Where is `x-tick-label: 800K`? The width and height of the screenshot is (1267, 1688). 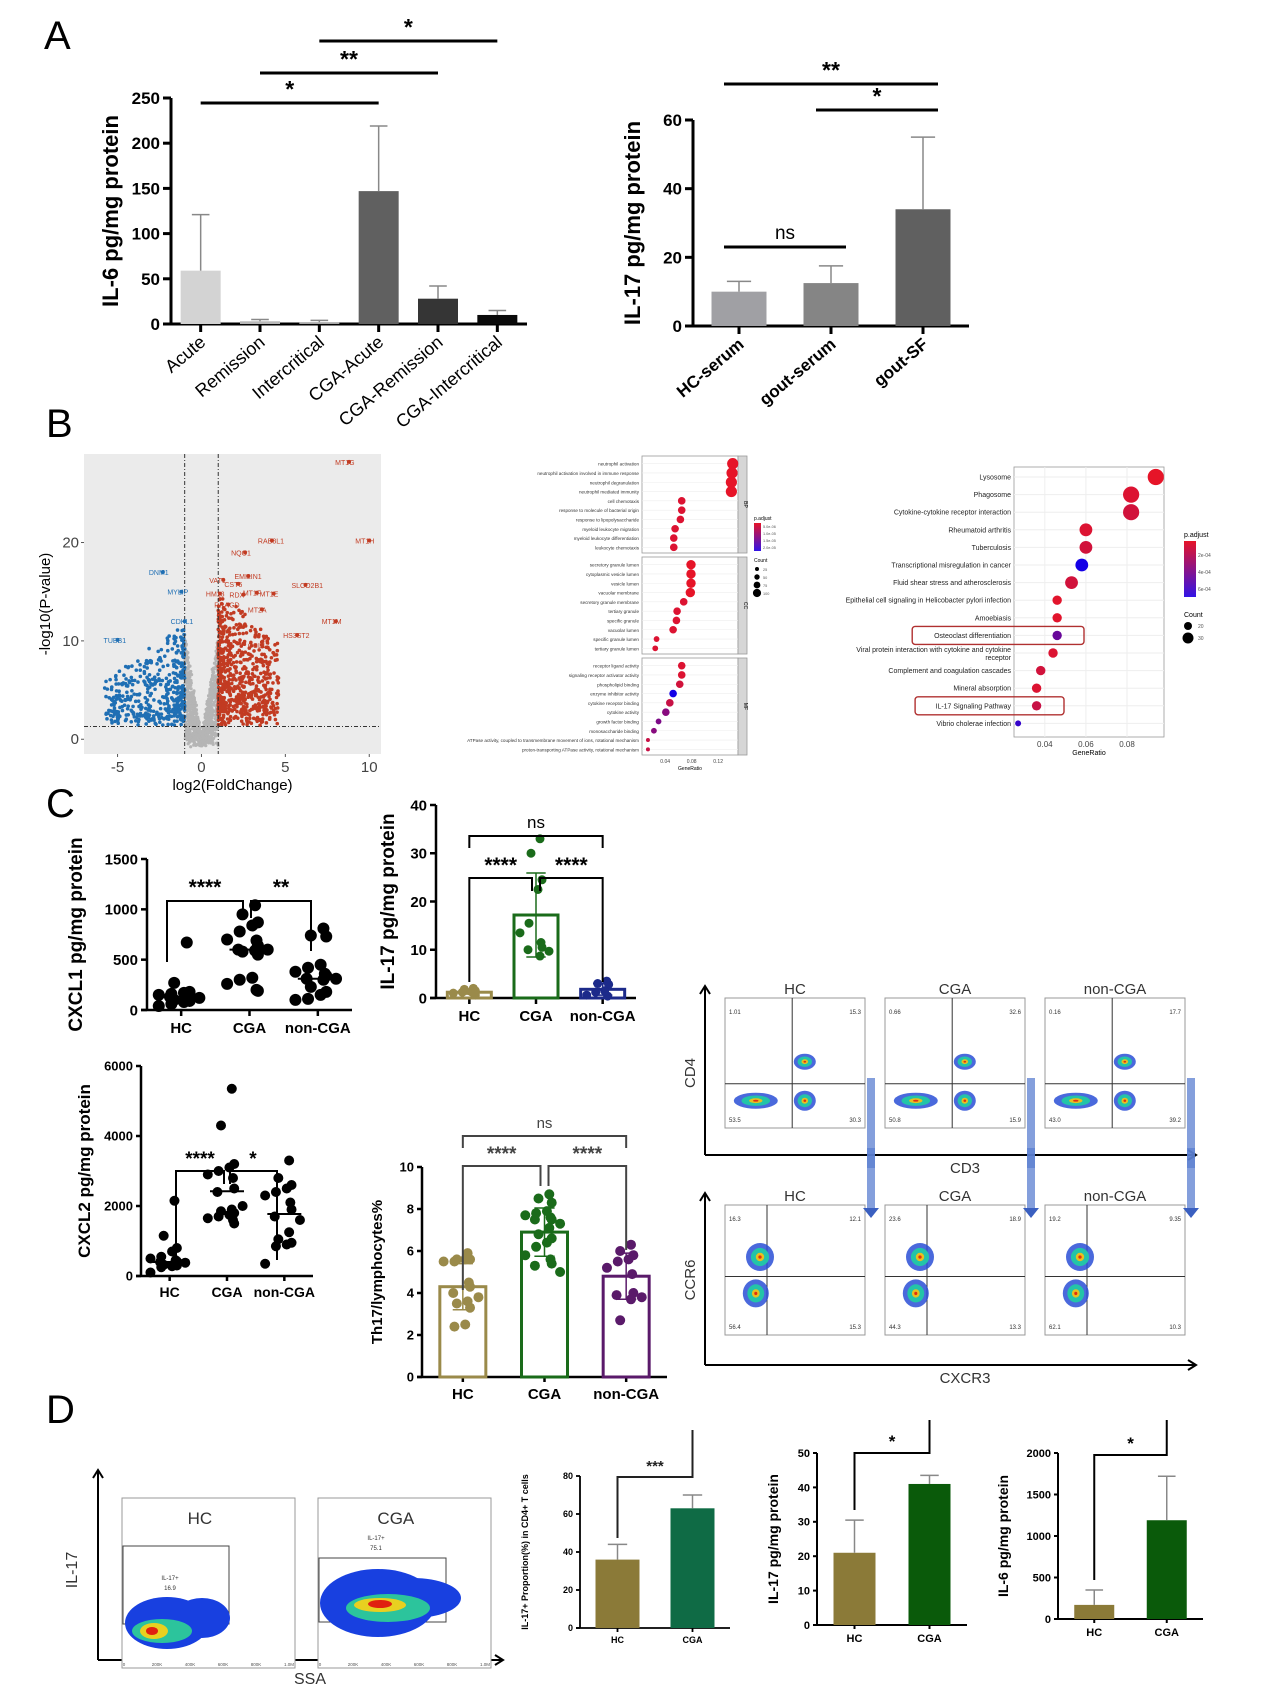
x-tick-label: 800K is located at coordinates (452, 1664).